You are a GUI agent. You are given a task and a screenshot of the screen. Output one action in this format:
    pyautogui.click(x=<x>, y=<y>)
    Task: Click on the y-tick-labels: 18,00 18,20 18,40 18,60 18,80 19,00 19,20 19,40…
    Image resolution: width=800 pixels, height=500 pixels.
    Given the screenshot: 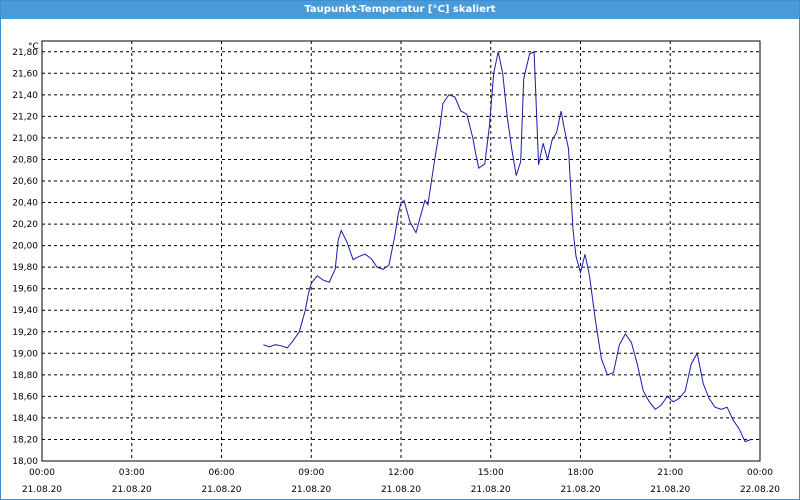 What is the action you would take?
    pyautogui.click(x=25, y=257)
    